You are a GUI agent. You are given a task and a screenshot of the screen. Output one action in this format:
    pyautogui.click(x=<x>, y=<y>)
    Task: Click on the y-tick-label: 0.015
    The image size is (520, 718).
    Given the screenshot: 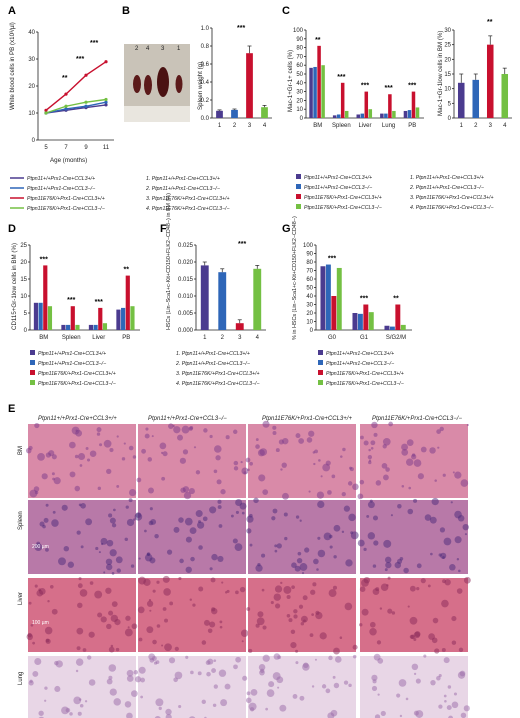 What is the action you would take?
    pyautogui.click(x=186, y=280)
    